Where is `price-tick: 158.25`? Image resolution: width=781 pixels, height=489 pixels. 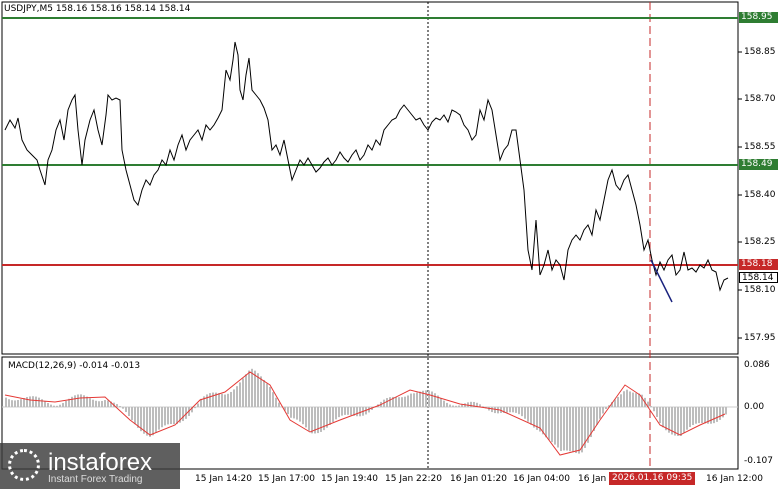
price-tick: 158.25 is located at coordinates (760, 242).